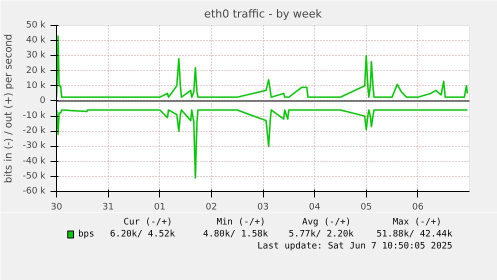 The image size is (497, 280). I want to click on text: 4.80k/ 1.58k, so click(236, 235).